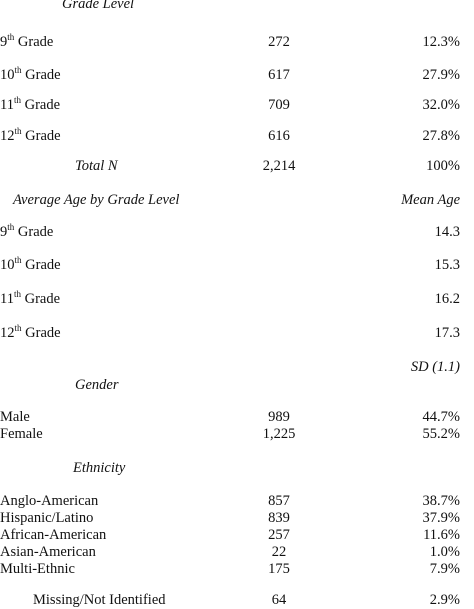 The width and height of the screenshot is (474, 609). What do you see at coordinates (444, 600) in the screenshot?
I see `missing-pct: 2.9%` at bounding box center [444, 600].